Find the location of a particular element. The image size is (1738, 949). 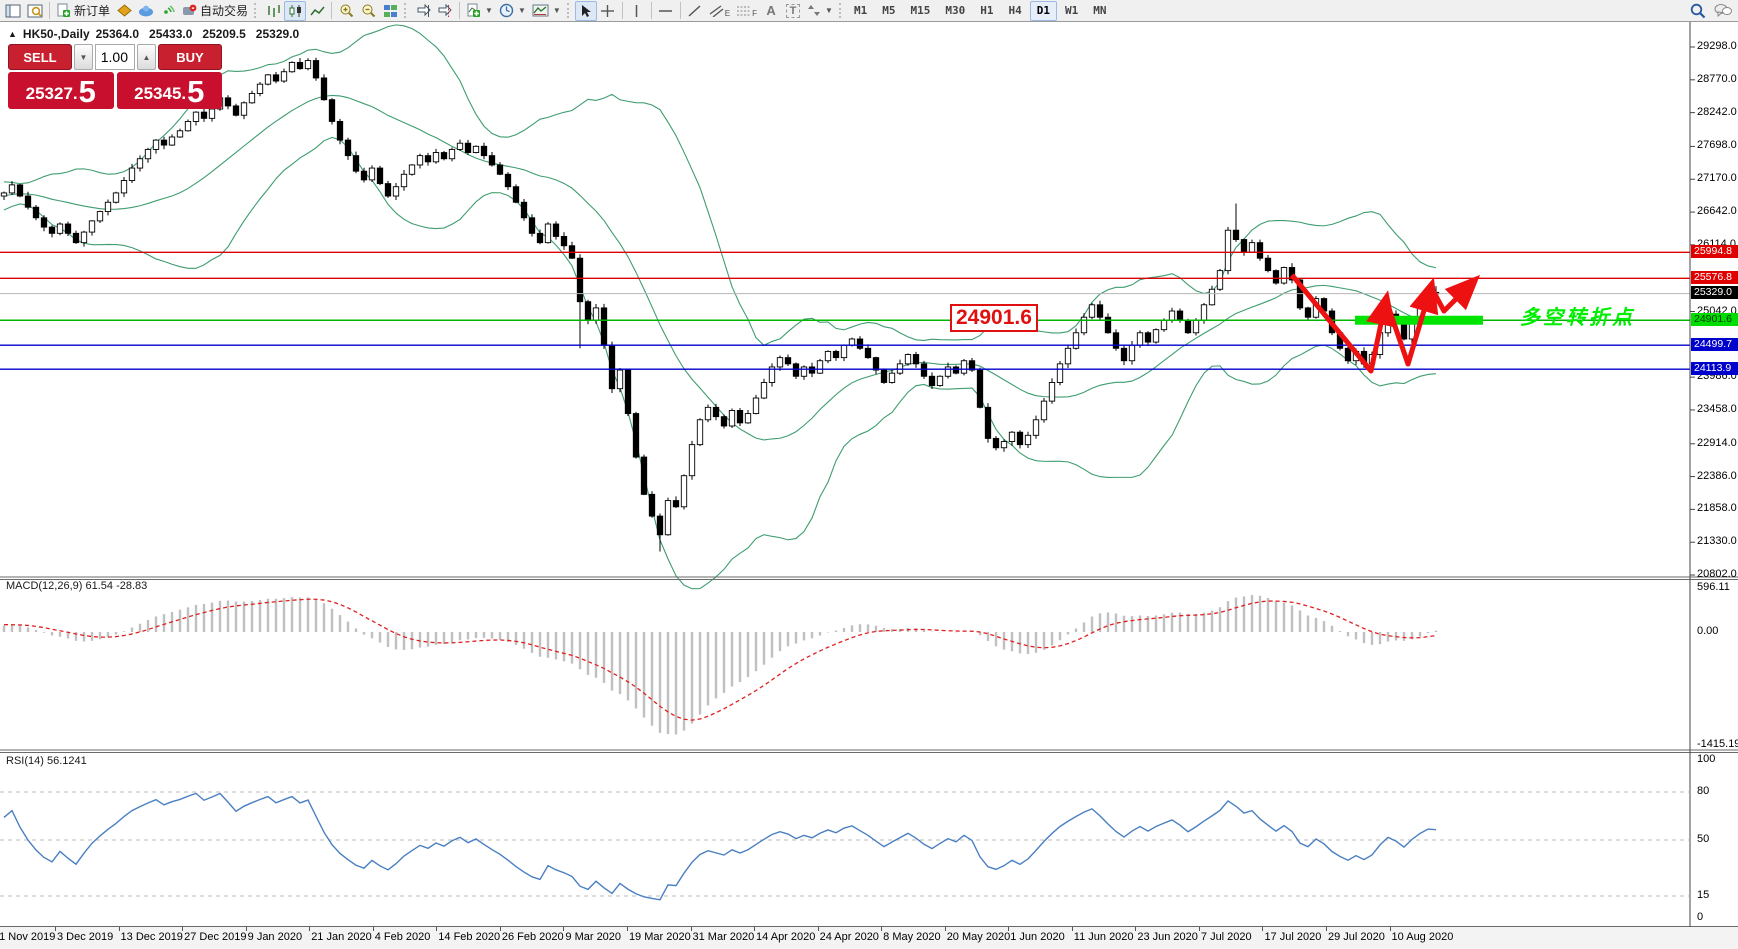

timeframe-group: M1 M5 M15 M30 H1 H4 D1 W1 MN is located at coordinates (980, 10).